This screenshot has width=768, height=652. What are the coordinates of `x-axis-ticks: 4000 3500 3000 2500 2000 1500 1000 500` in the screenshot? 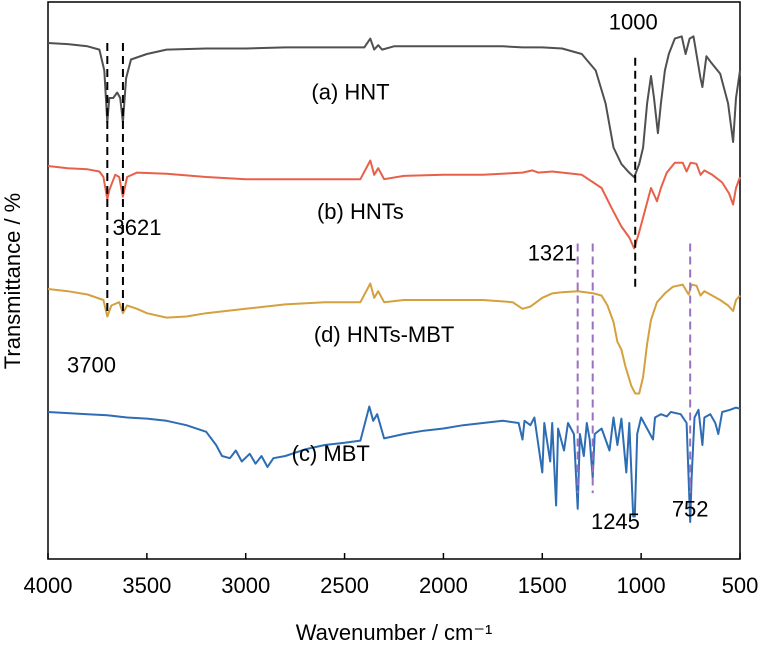 It's located at (391, 575).